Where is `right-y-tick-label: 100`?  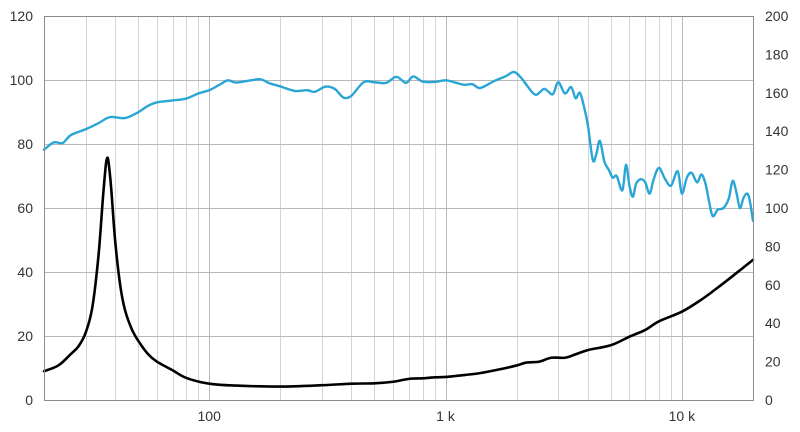 right-y-tick-label: 100 is located at coordinates (777, 208).